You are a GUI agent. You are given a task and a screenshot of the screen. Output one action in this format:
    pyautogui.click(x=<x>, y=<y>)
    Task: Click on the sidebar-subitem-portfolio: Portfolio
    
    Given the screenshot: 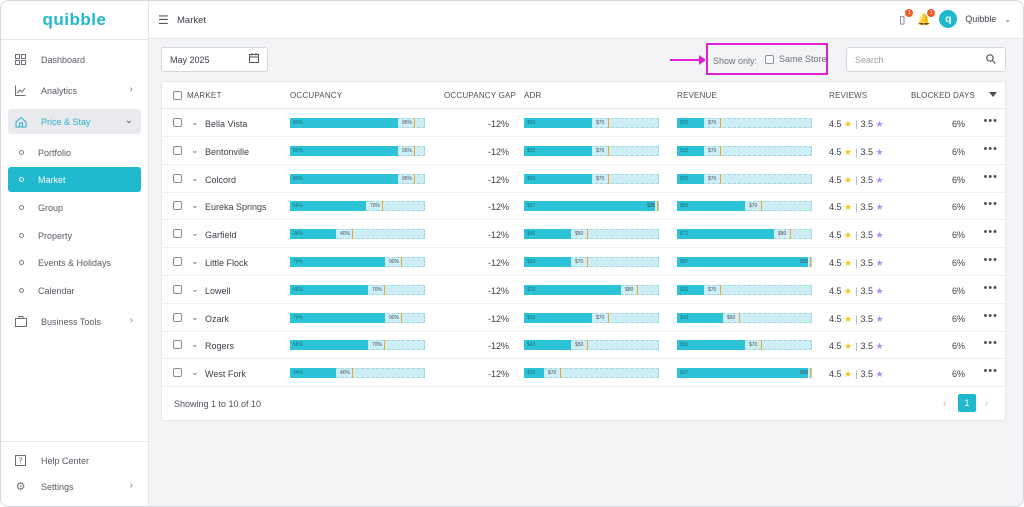 What is the action you would take?
    pyautogui.click(x=74, y=152)
    